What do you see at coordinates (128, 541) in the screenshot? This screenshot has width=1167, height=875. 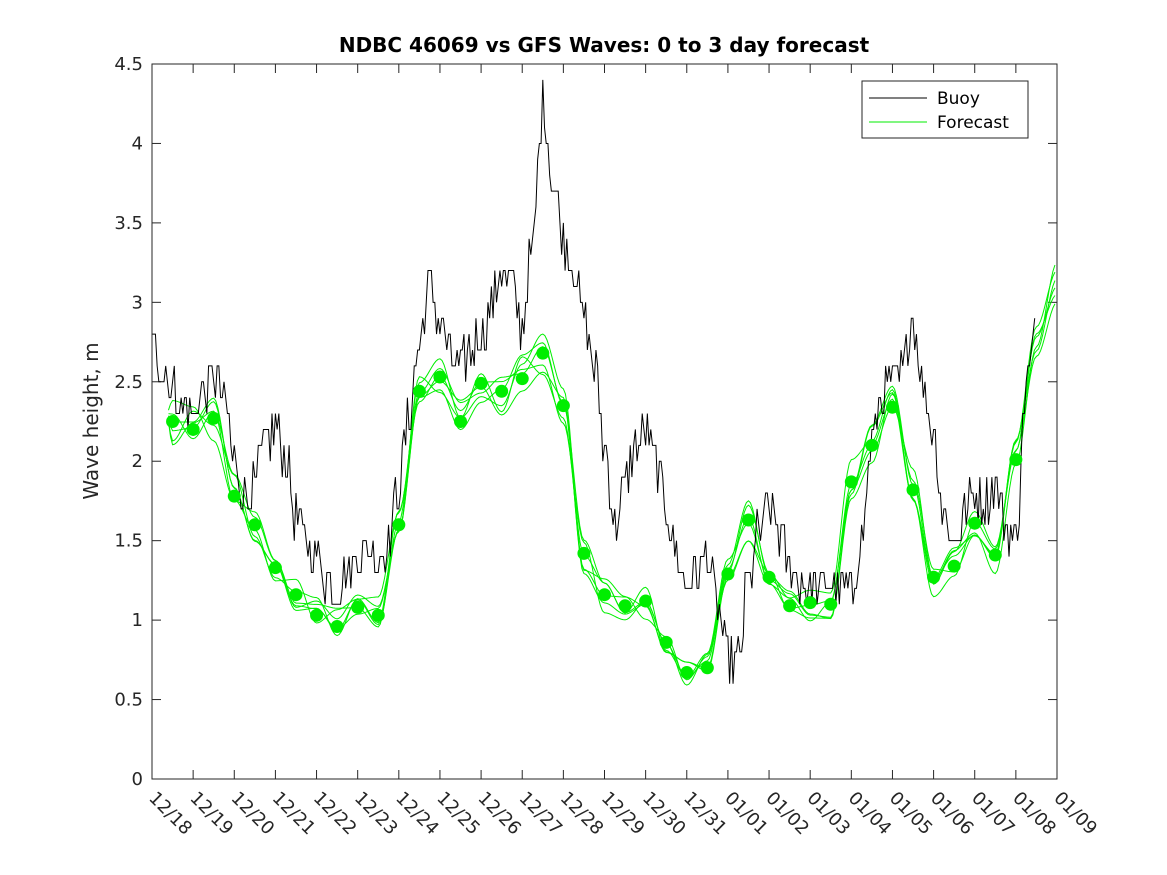 I see `y-tick-label: 1.5` at bounding box center [128, 541].